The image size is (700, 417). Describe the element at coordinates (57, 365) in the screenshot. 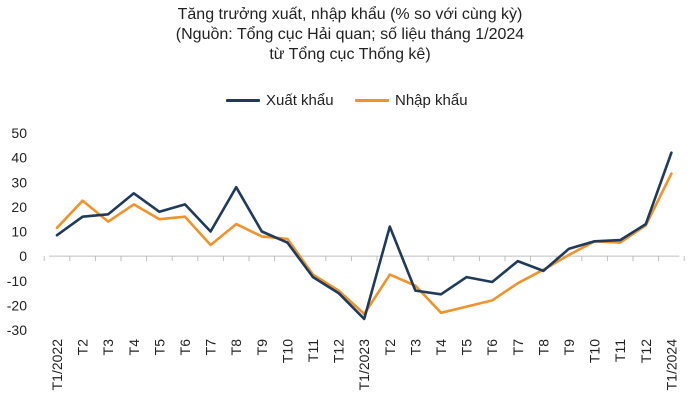

I see `x-tick-label: T1/2022` at that location.